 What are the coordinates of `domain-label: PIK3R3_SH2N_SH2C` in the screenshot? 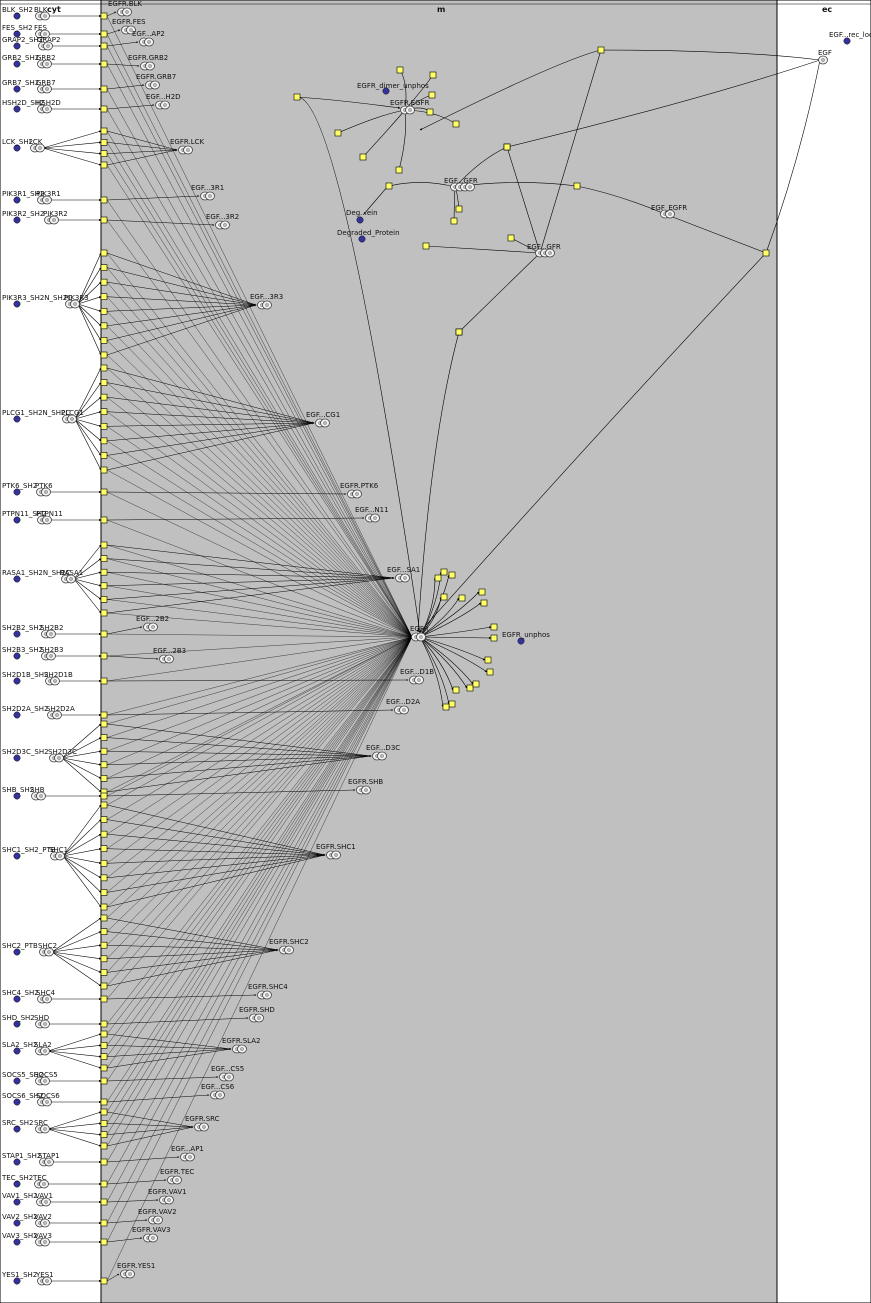 It's located at (37, 298).